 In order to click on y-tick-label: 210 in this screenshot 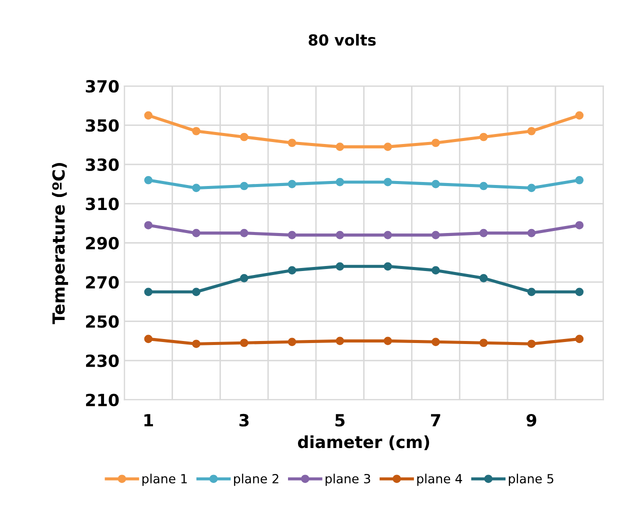, I will do `click(102, 400)`.